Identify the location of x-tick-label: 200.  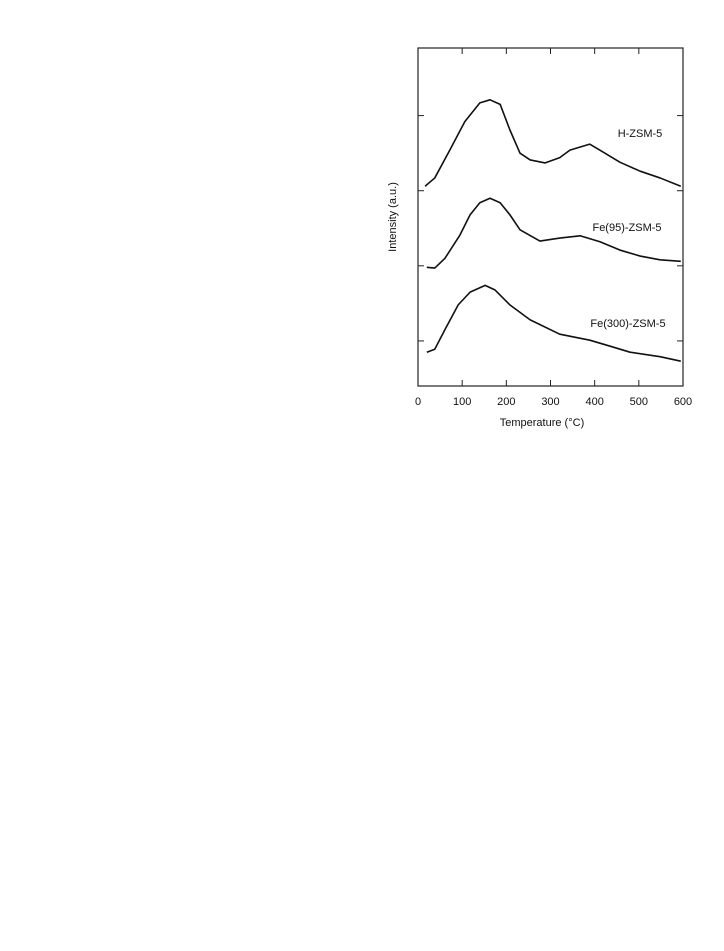
(506, 402).